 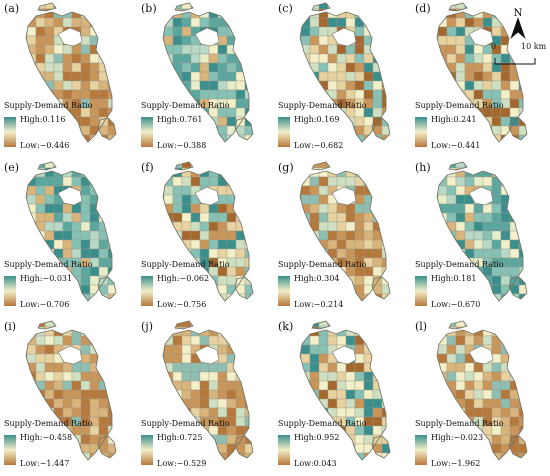 I want to click on legend-high-value: High:0.952, so click(x=317, y=437).